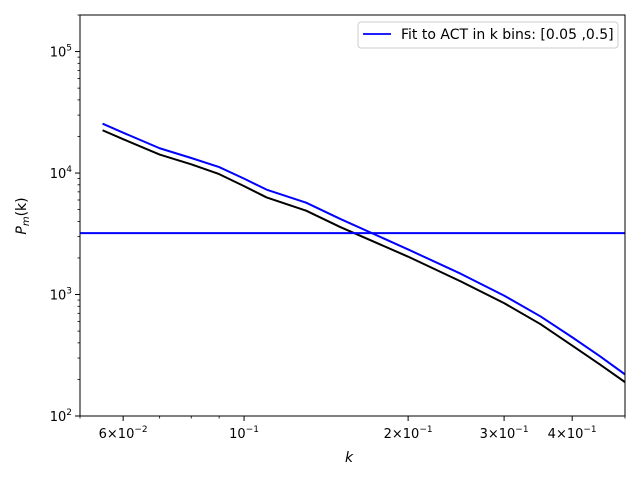 The width and height of the screenshot is (640, 480). I want to click on y-axis-minor-ticks, so click(78, 197).